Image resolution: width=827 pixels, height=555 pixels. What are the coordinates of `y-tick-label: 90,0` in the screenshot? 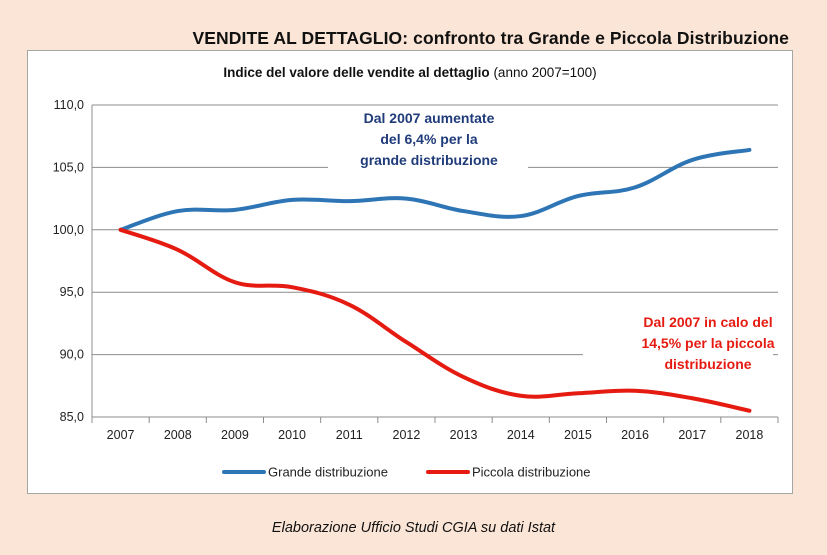 It's located at (72, 355).